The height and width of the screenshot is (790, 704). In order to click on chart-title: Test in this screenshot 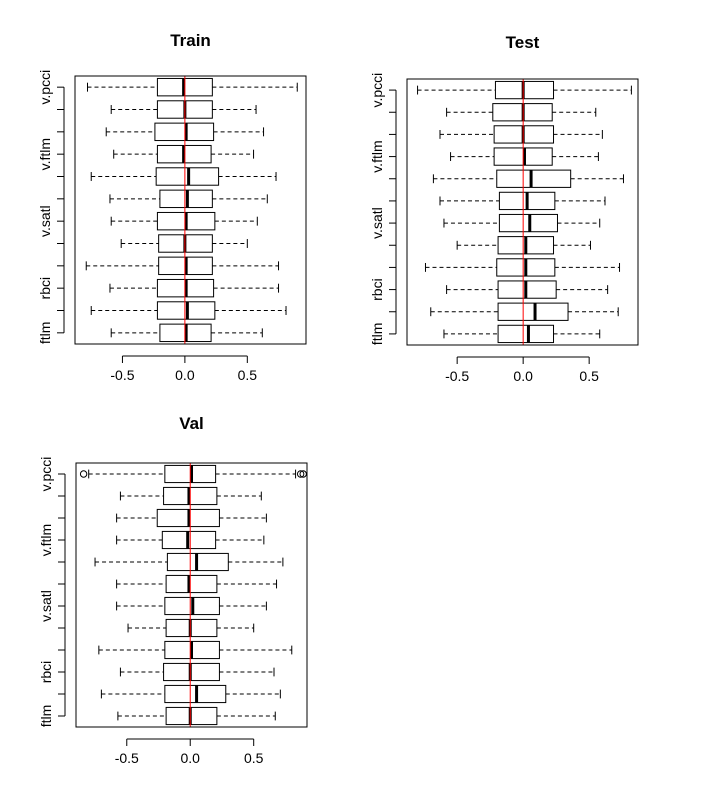, I will do `click(523, 42)`.